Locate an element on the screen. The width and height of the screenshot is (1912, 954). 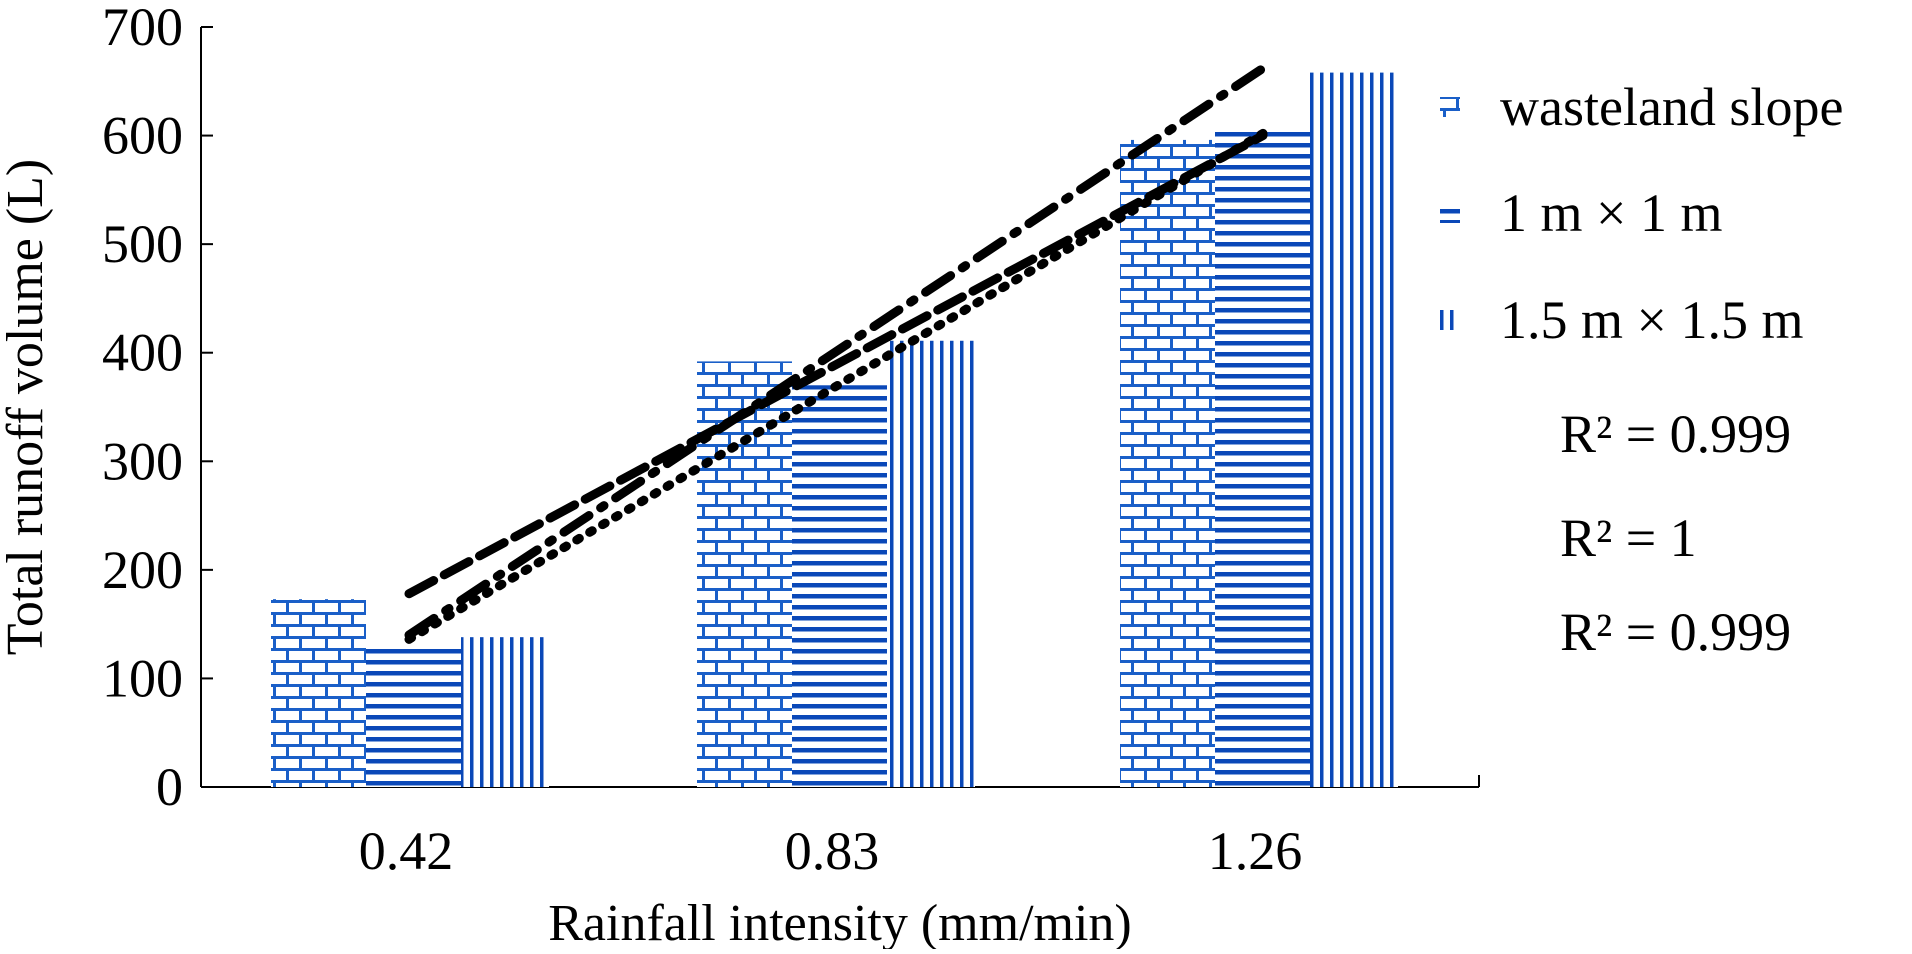
y-tick-label: 100 is located at coordinates (142, 678).